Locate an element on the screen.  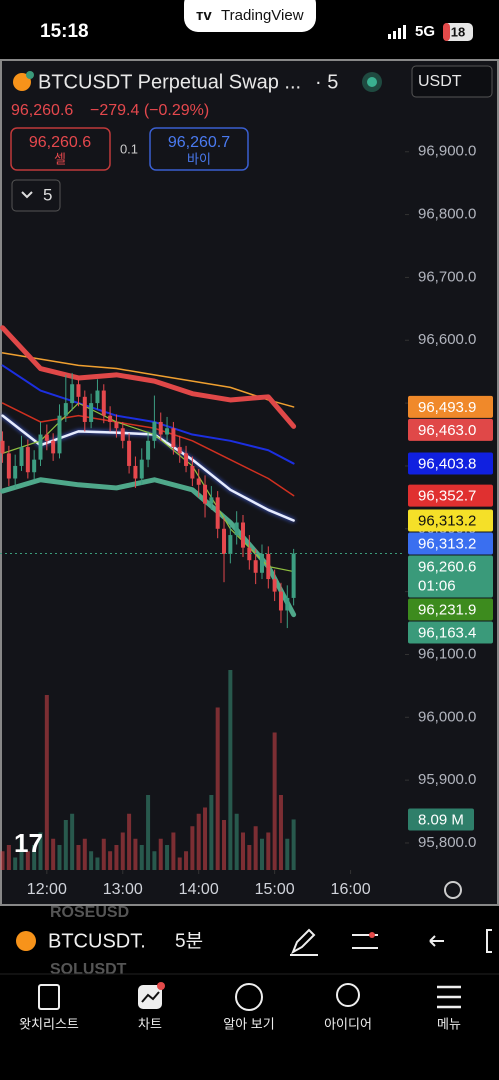
chart-icon-line is located at coordinates (150, 997).